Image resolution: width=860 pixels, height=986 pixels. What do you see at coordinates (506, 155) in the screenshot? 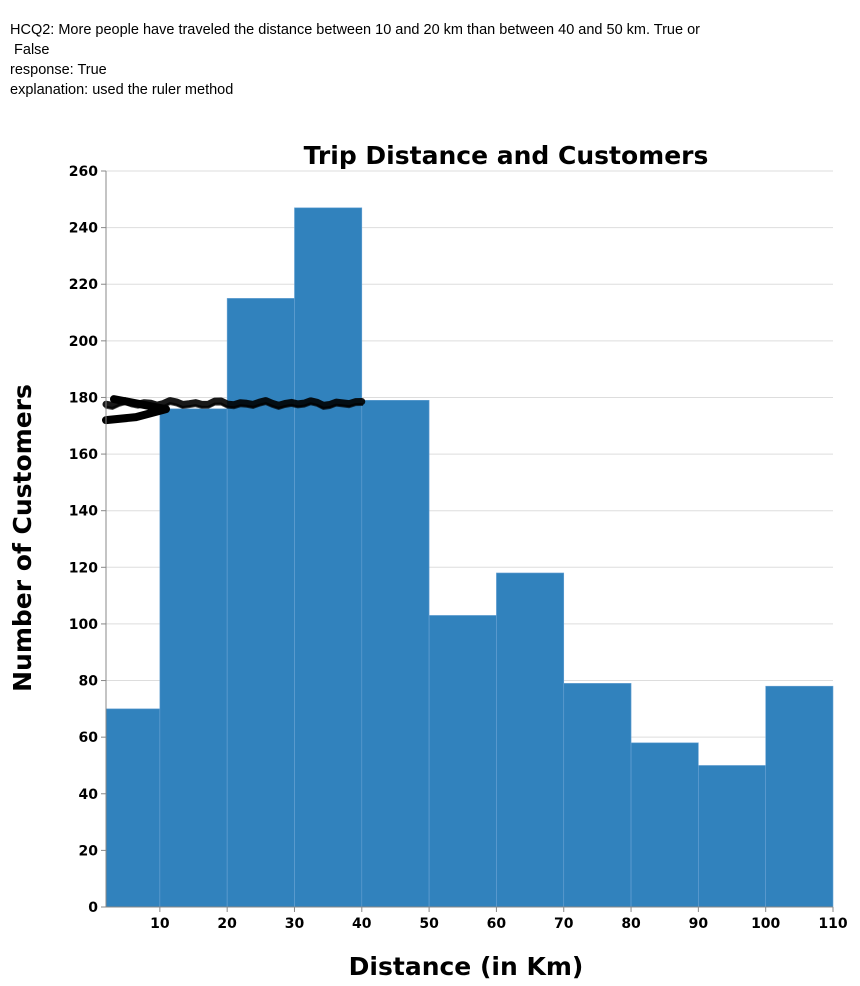
I see `chart-title: Trip Distance and Customers` at bounding box center [506, 155].